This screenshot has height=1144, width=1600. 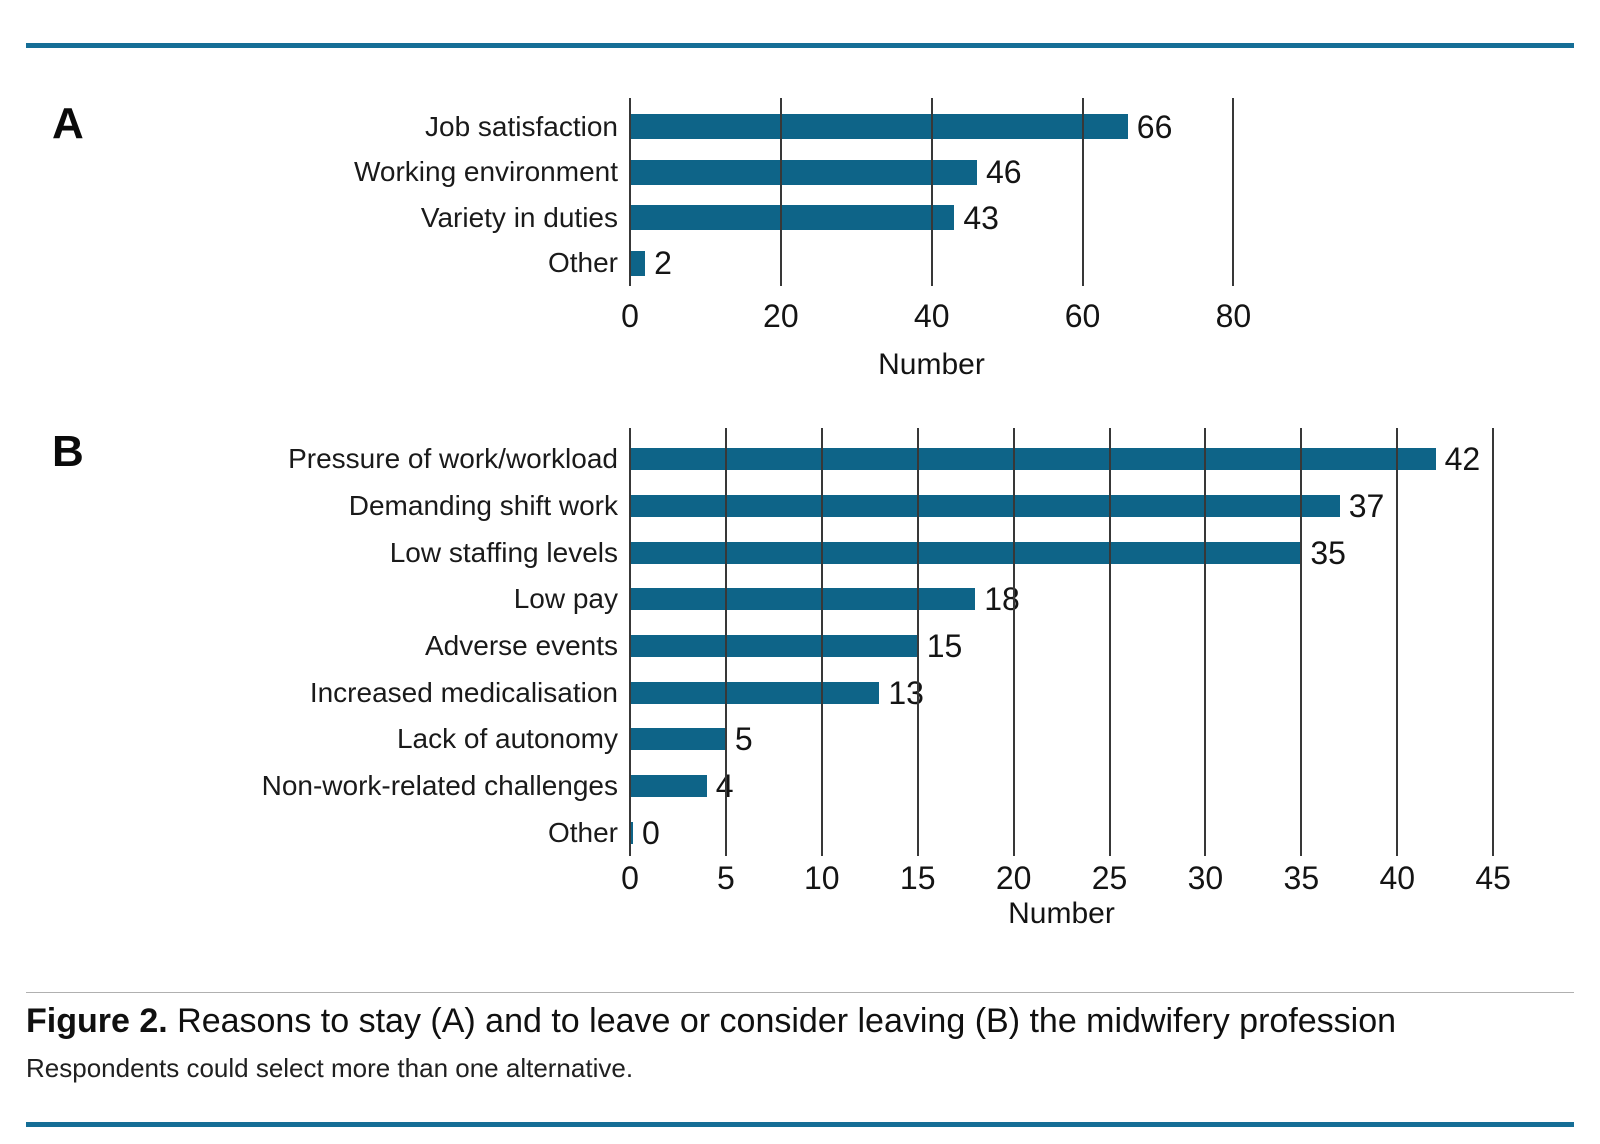 I want to click on bar-row: 42, so click(x=1075, y=459).